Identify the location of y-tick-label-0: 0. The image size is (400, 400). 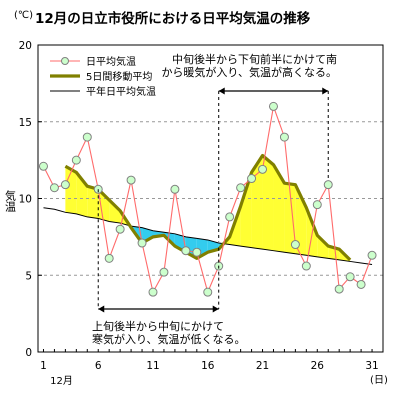
(28, 353).